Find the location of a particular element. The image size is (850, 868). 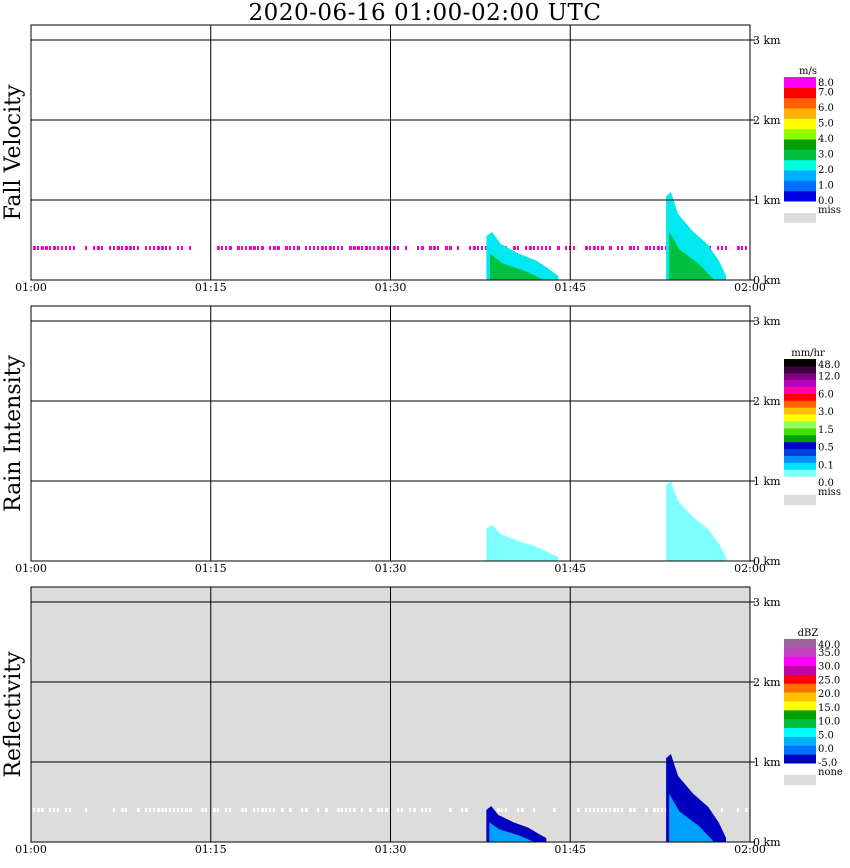

y-tick-label: 1 km is located at coordinates (767, 481).